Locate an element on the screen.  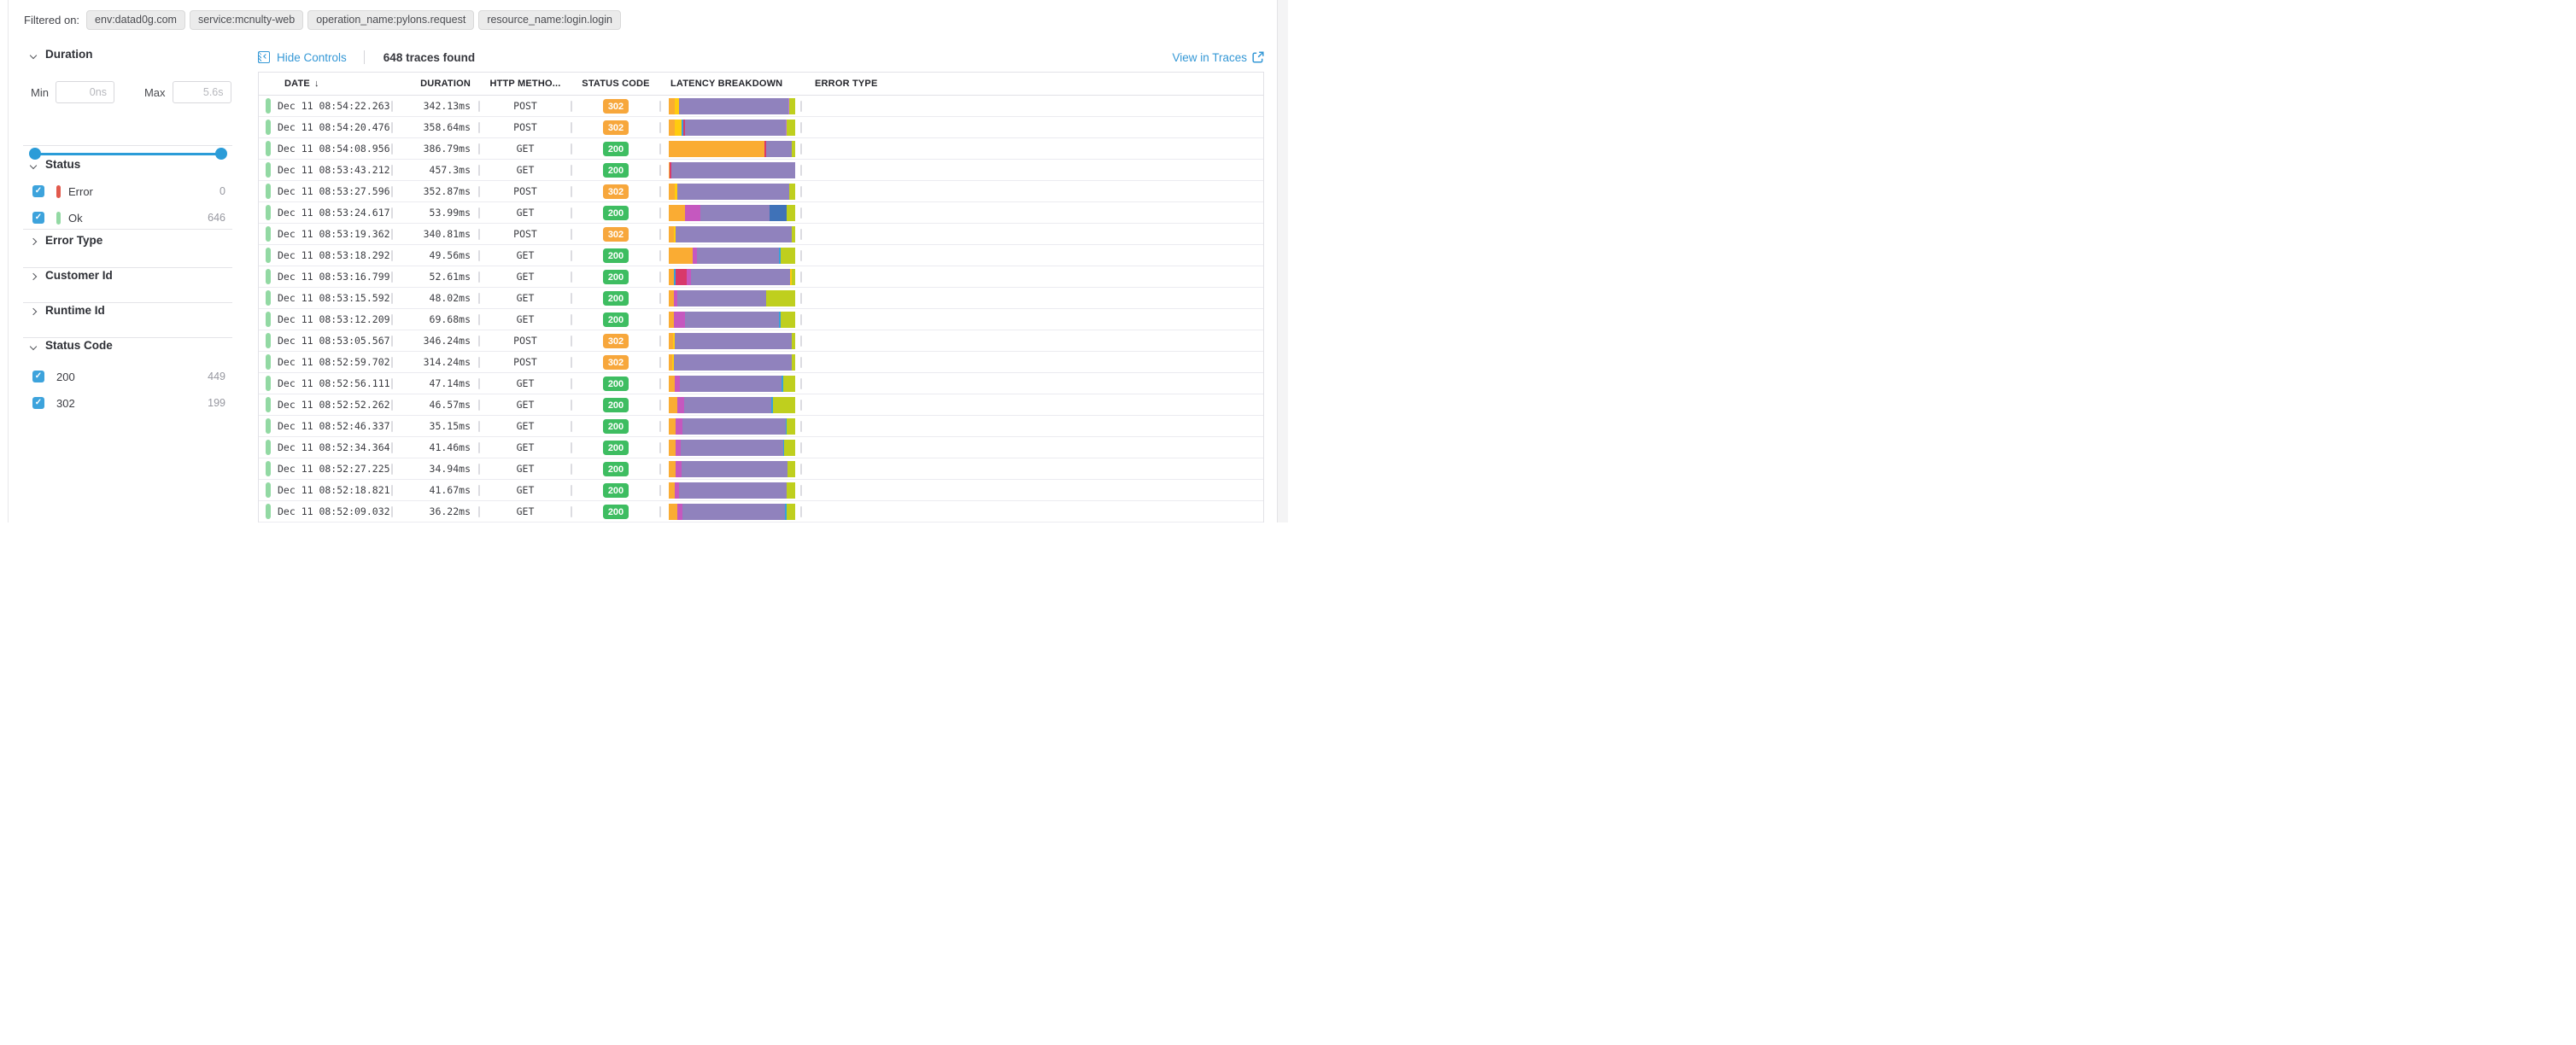
duration-slider is located at coordinates (128, 154).